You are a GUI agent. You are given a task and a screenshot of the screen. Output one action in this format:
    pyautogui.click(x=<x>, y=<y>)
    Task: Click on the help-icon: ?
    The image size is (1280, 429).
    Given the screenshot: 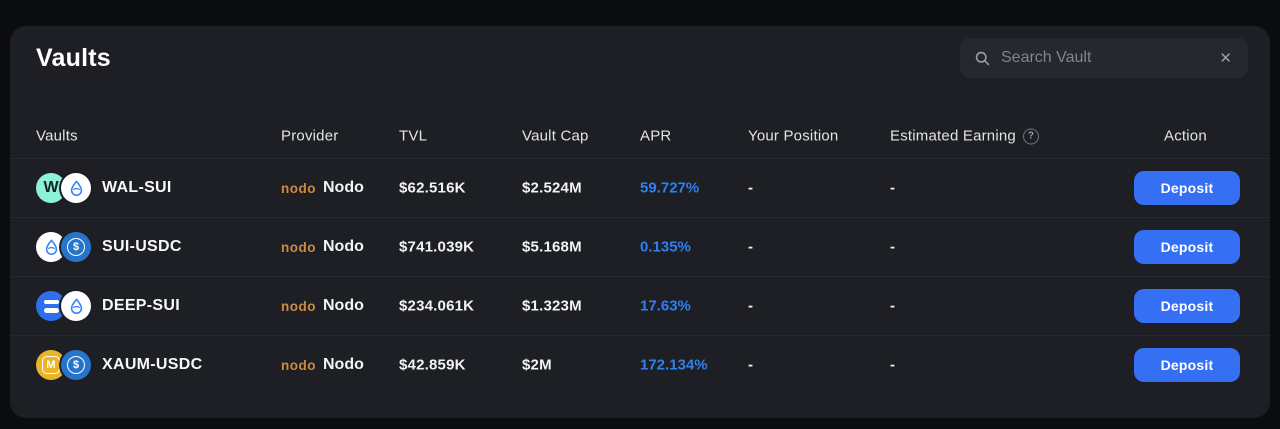 What is the action you would take?
    pyautogui.click(x=1030, y=136)
    